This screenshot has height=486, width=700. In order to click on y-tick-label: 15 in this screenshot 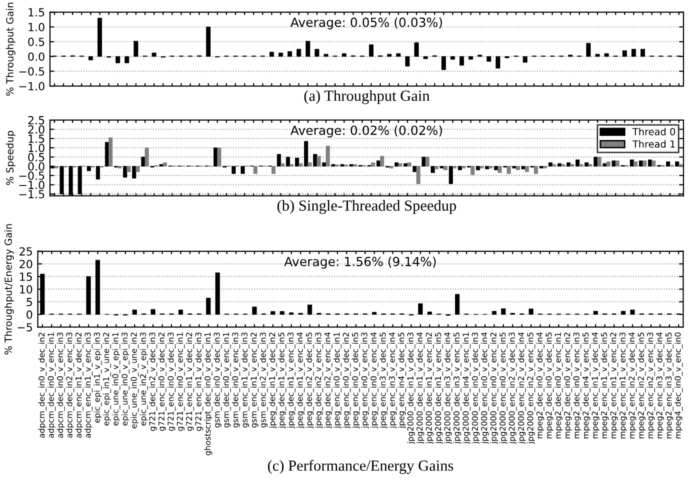, I will do `click(26, 276)`.